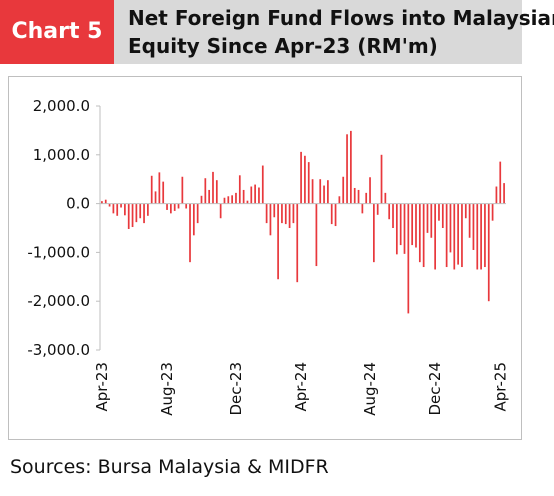 The width and height of the screenshot is (554, 496). Describe the element at coordinates (301, 387) in the screenshot. I see `x-tick-label: Apr-24` at that location.